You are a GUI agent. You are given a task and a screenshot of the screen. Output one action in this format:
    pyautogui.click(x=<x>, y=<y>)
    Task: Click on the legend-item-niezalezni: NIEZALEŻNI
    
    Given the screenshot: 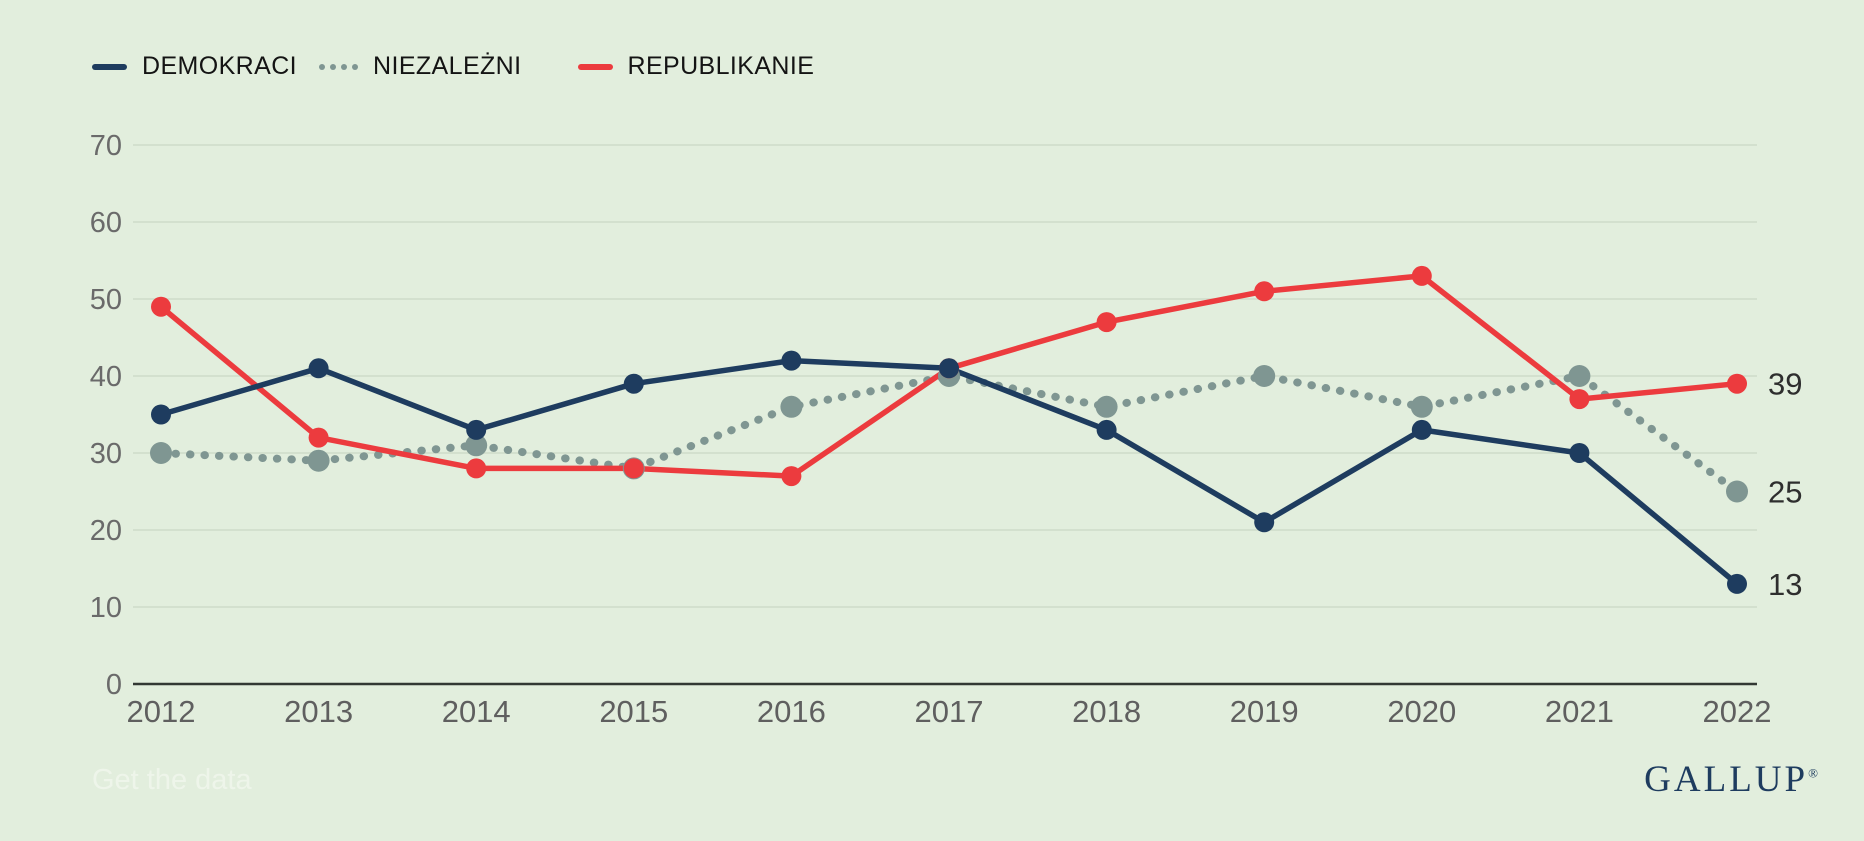 What is the action you would take?
    pyautogui.click(x=420, y=66)
    